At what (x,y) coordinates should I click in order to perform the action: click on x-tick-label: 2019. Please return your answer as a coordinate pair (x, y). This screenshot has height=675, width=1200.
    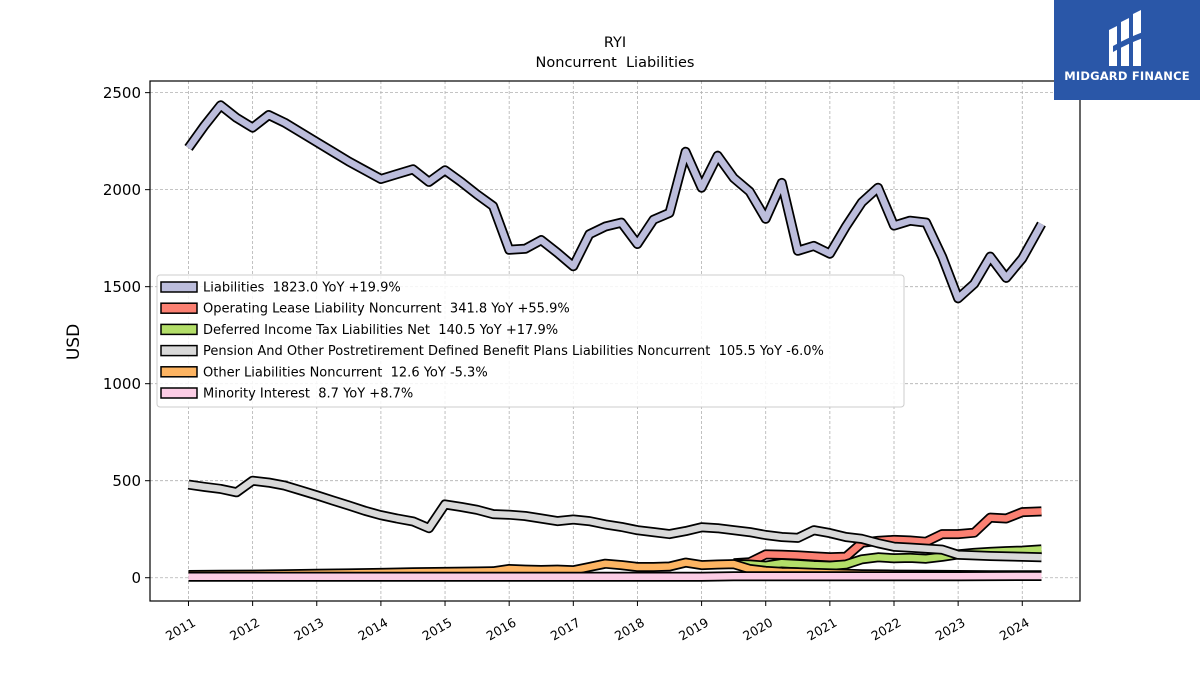
    Looking at the image, I should click on (693, 629).